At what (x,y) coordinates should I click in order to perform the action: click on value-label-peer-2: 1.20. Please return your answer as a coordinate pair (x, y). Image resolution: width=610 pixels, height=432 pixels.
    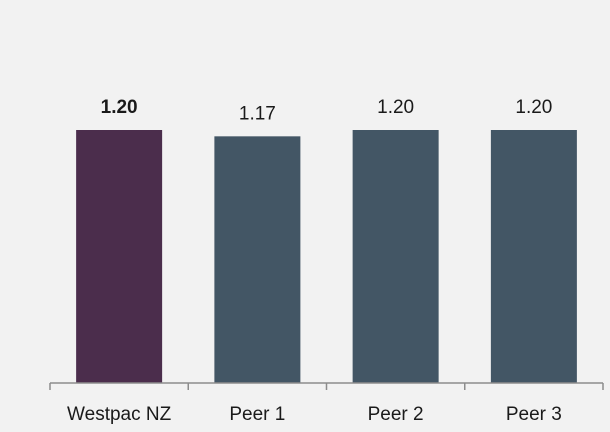
    Looking at the image, I should click on (395, 107).